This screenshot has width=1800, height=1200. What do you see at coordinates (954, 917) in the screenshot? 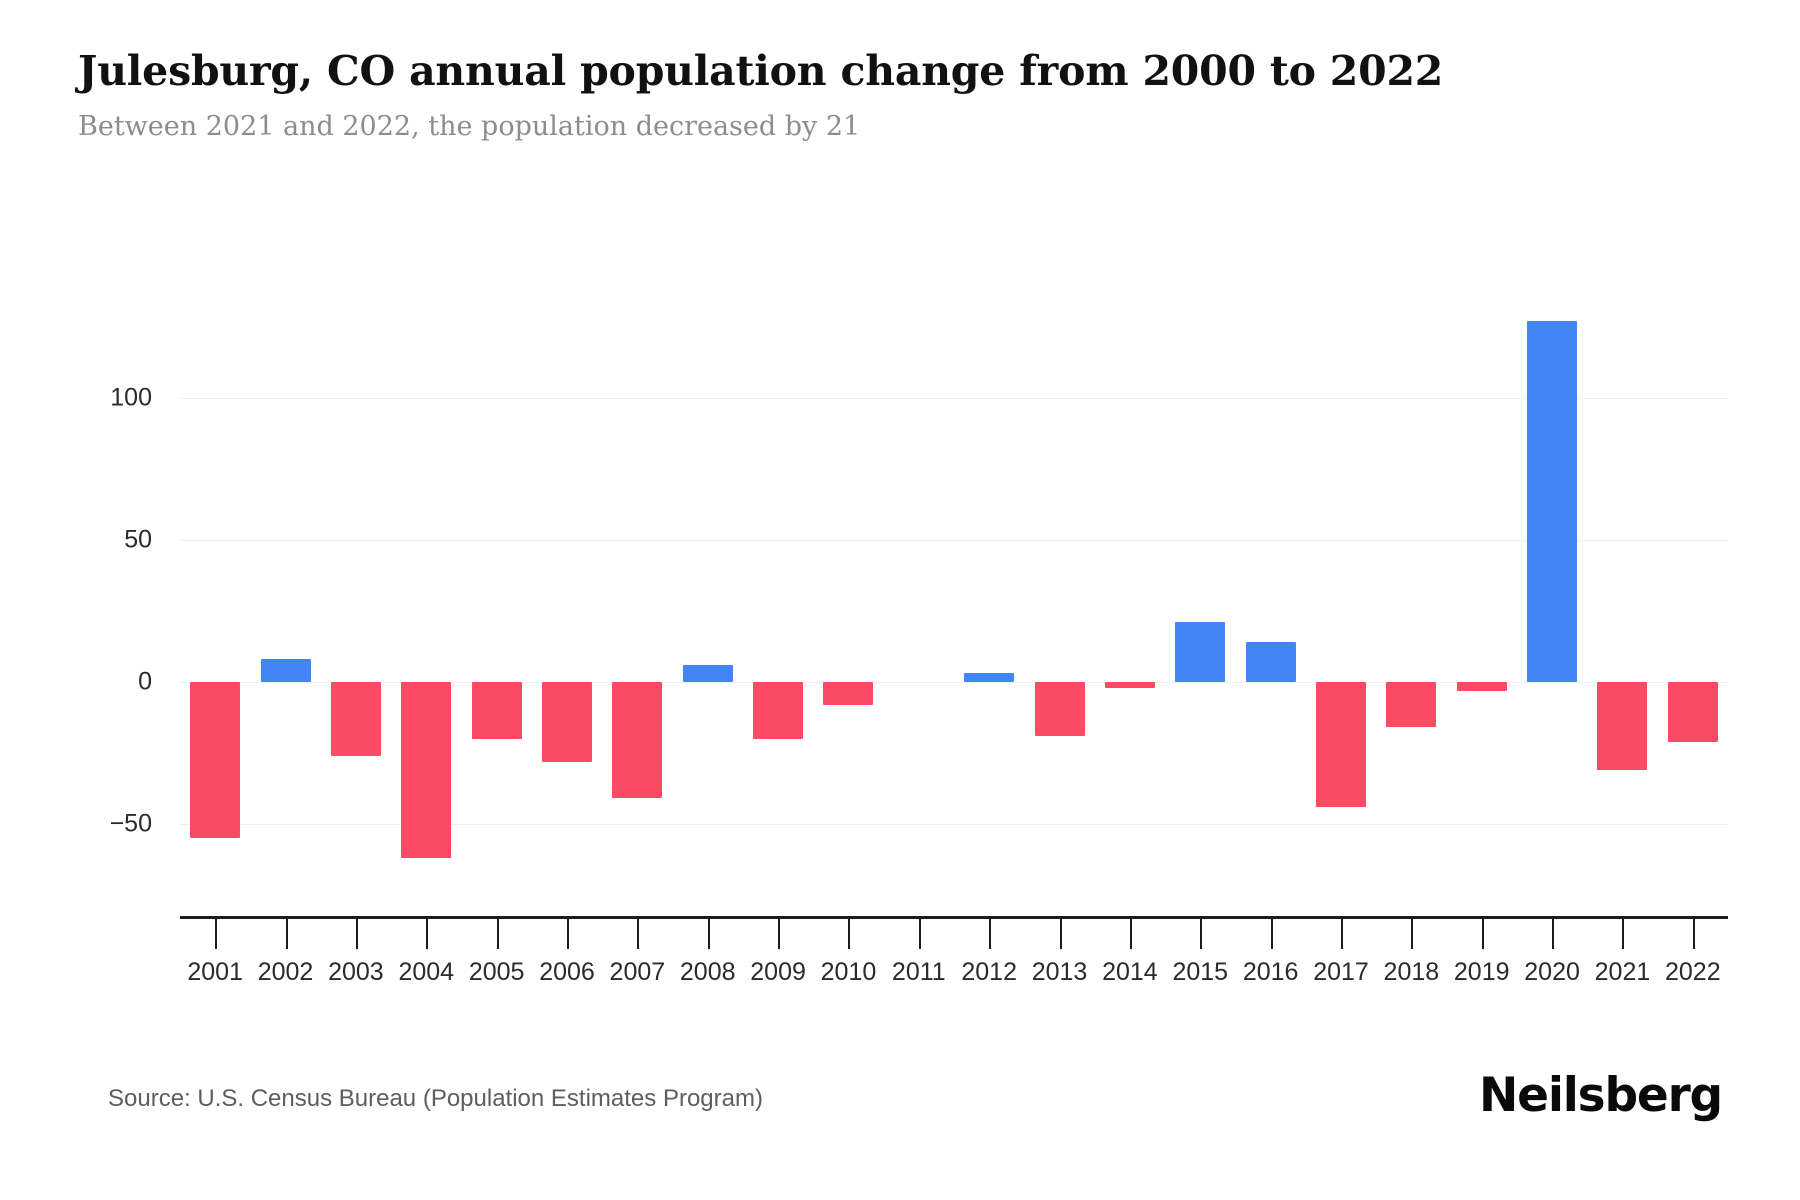
I see `x-axis-line` at bounding box center [954, 917].